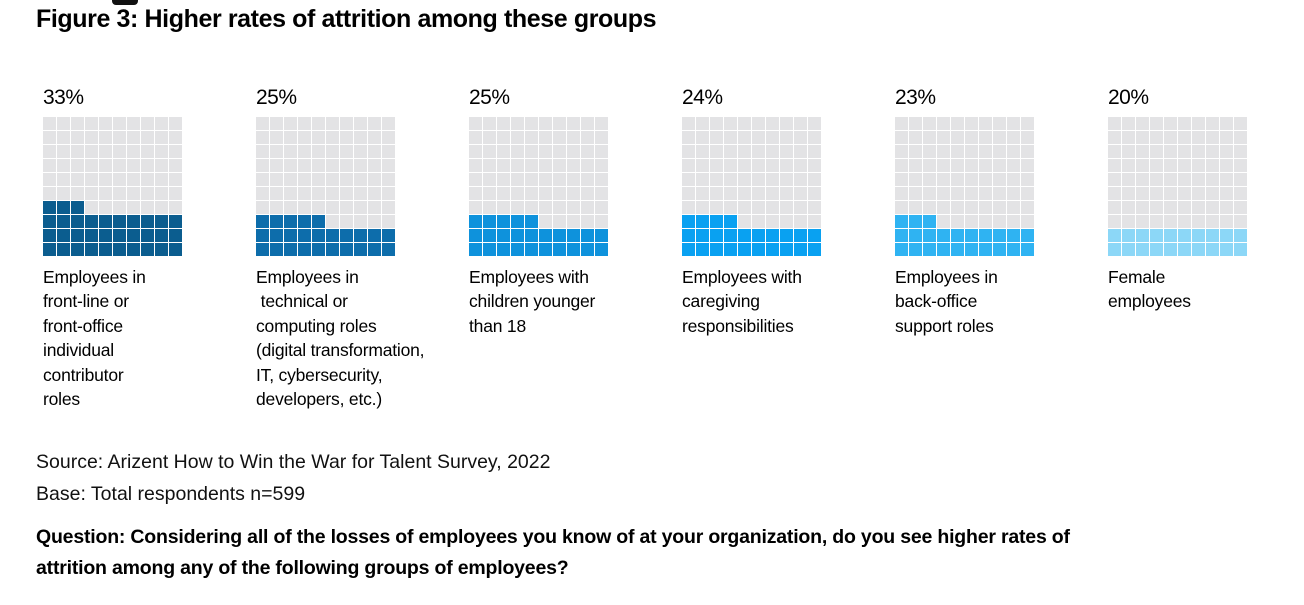 Image resolution: width=1304 pixels, height=605 pixels. Describe the element at coordinates (538, 186) in the screenshot. I see `waffle-grid` at that location.